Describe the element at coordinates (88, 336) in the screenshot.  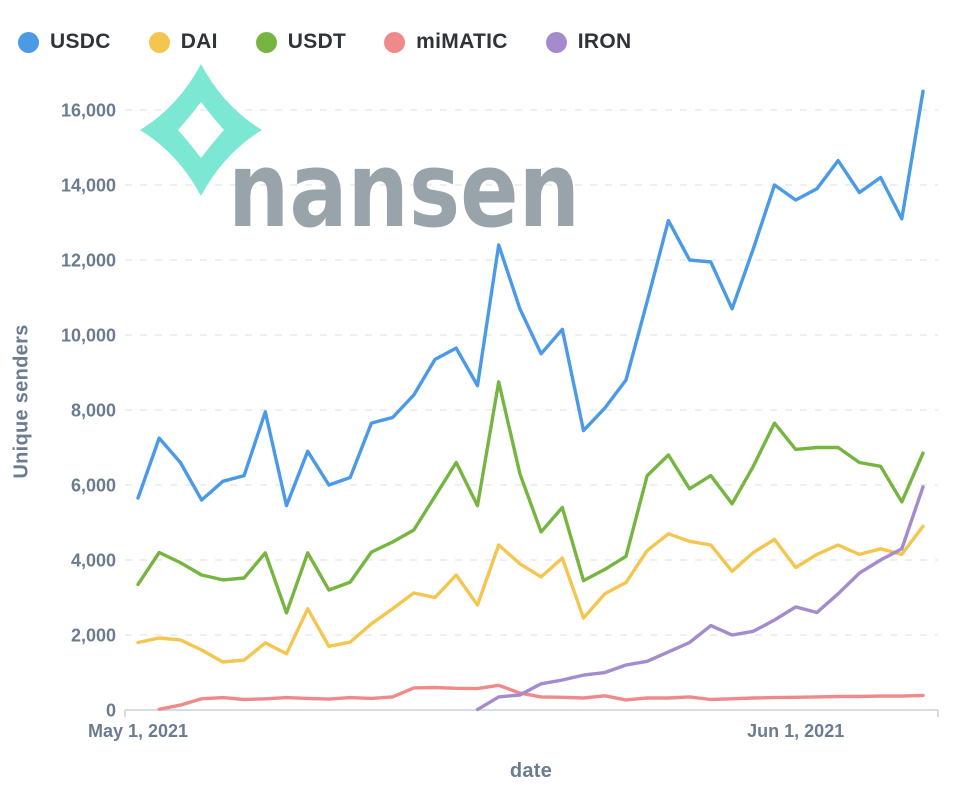
I see `y-tick-label: 10,000` at that location.